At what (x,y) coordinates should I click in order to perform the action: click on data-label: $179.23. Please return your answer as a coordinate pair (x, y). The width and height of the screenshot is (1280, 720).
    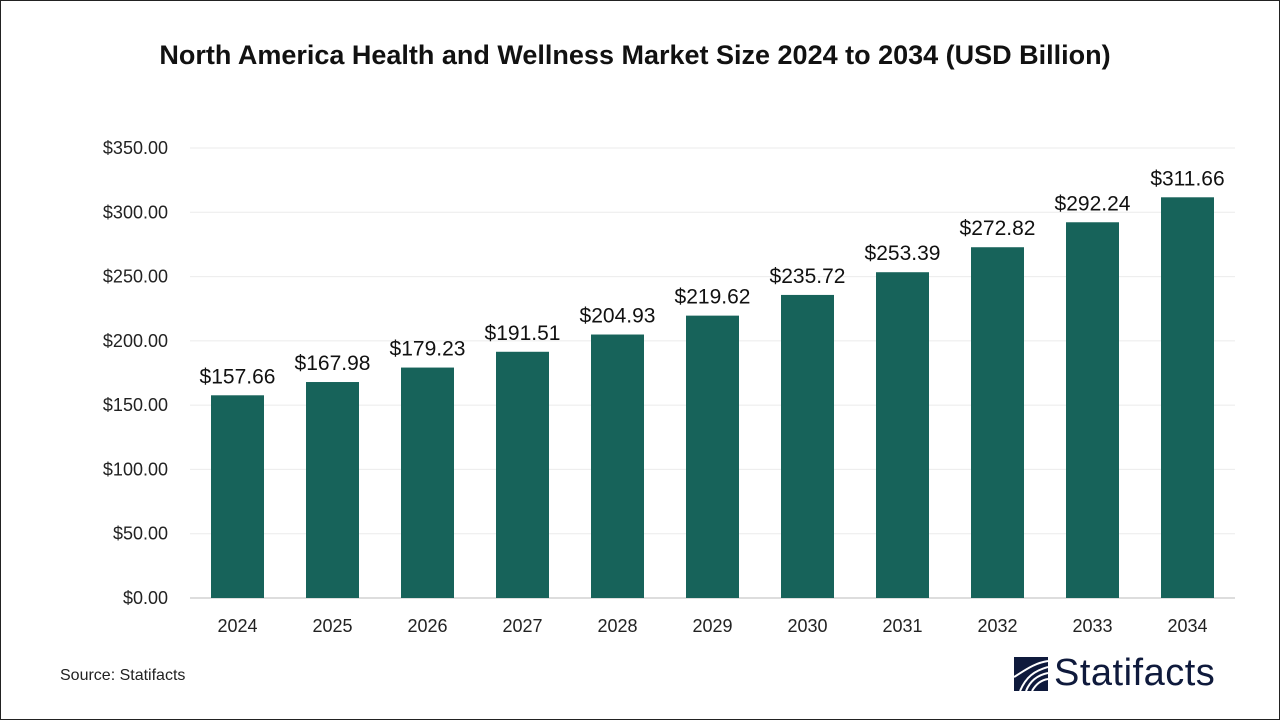
    Looking at the image, I should click on (428, 349).